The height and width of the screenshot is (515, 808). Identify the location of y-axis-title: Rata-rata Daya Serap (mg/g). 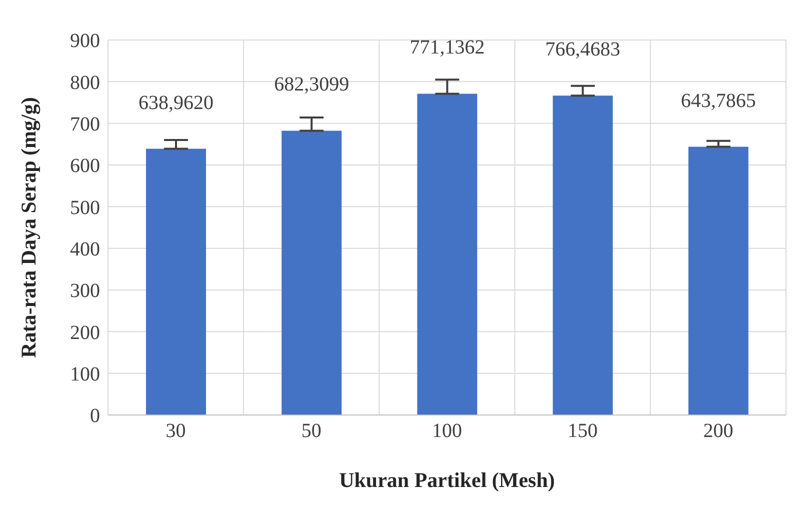
(28, 227).